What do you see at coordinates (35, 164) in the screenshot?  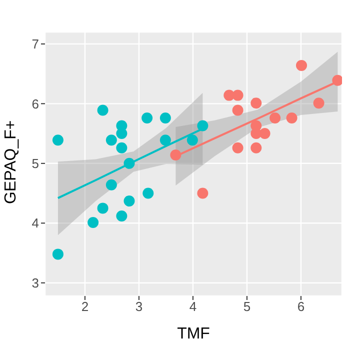 I see `y-tick-label: 5` at bounding box center [35, 164].